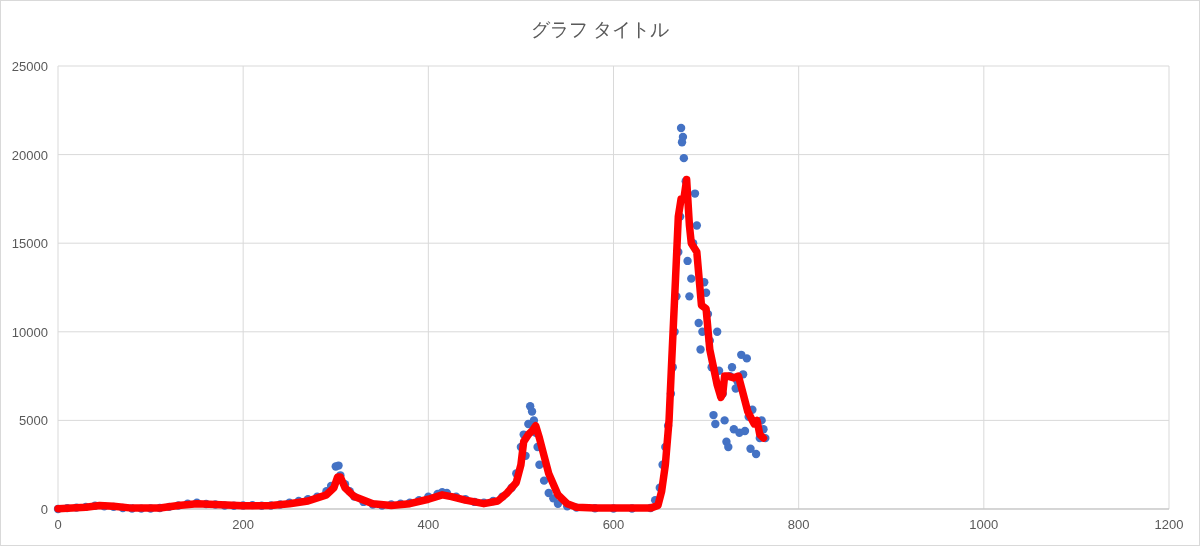  Describe the element at coordinates (29, 66) in the screenshot. I see `y-tick-label: 25000` at that location.